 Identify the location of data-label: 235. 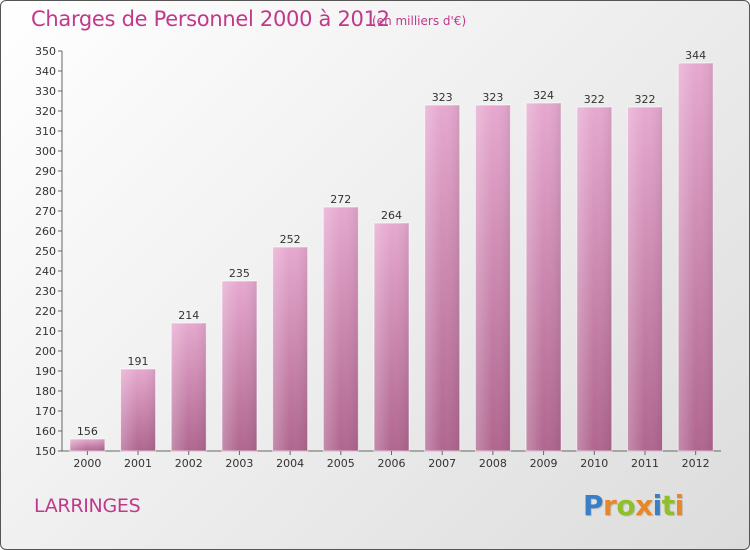
(239, 273).